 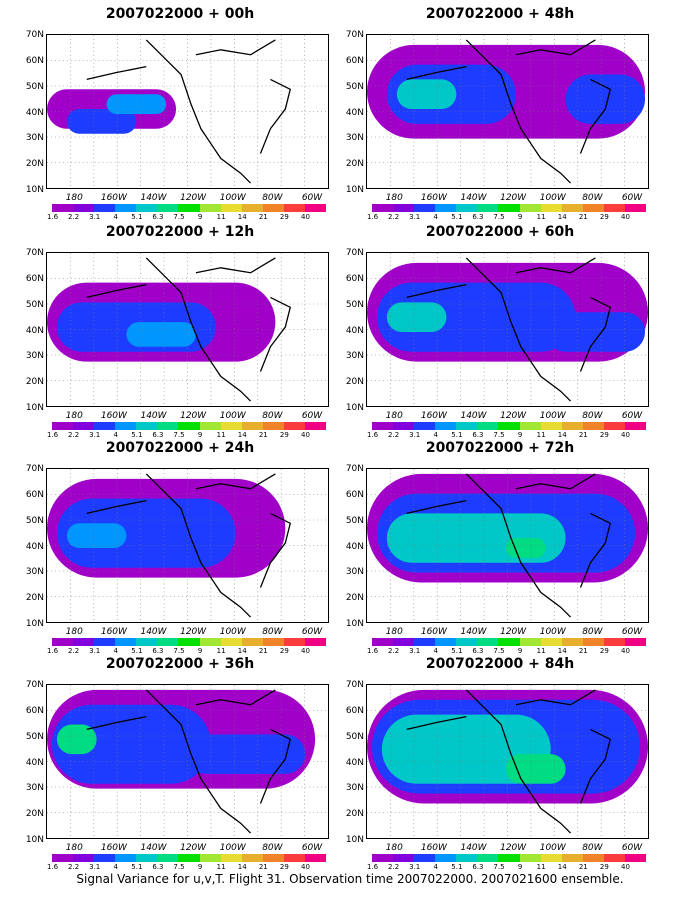 I want to click on latitude-label: 20N, so click(x=354, y=814).